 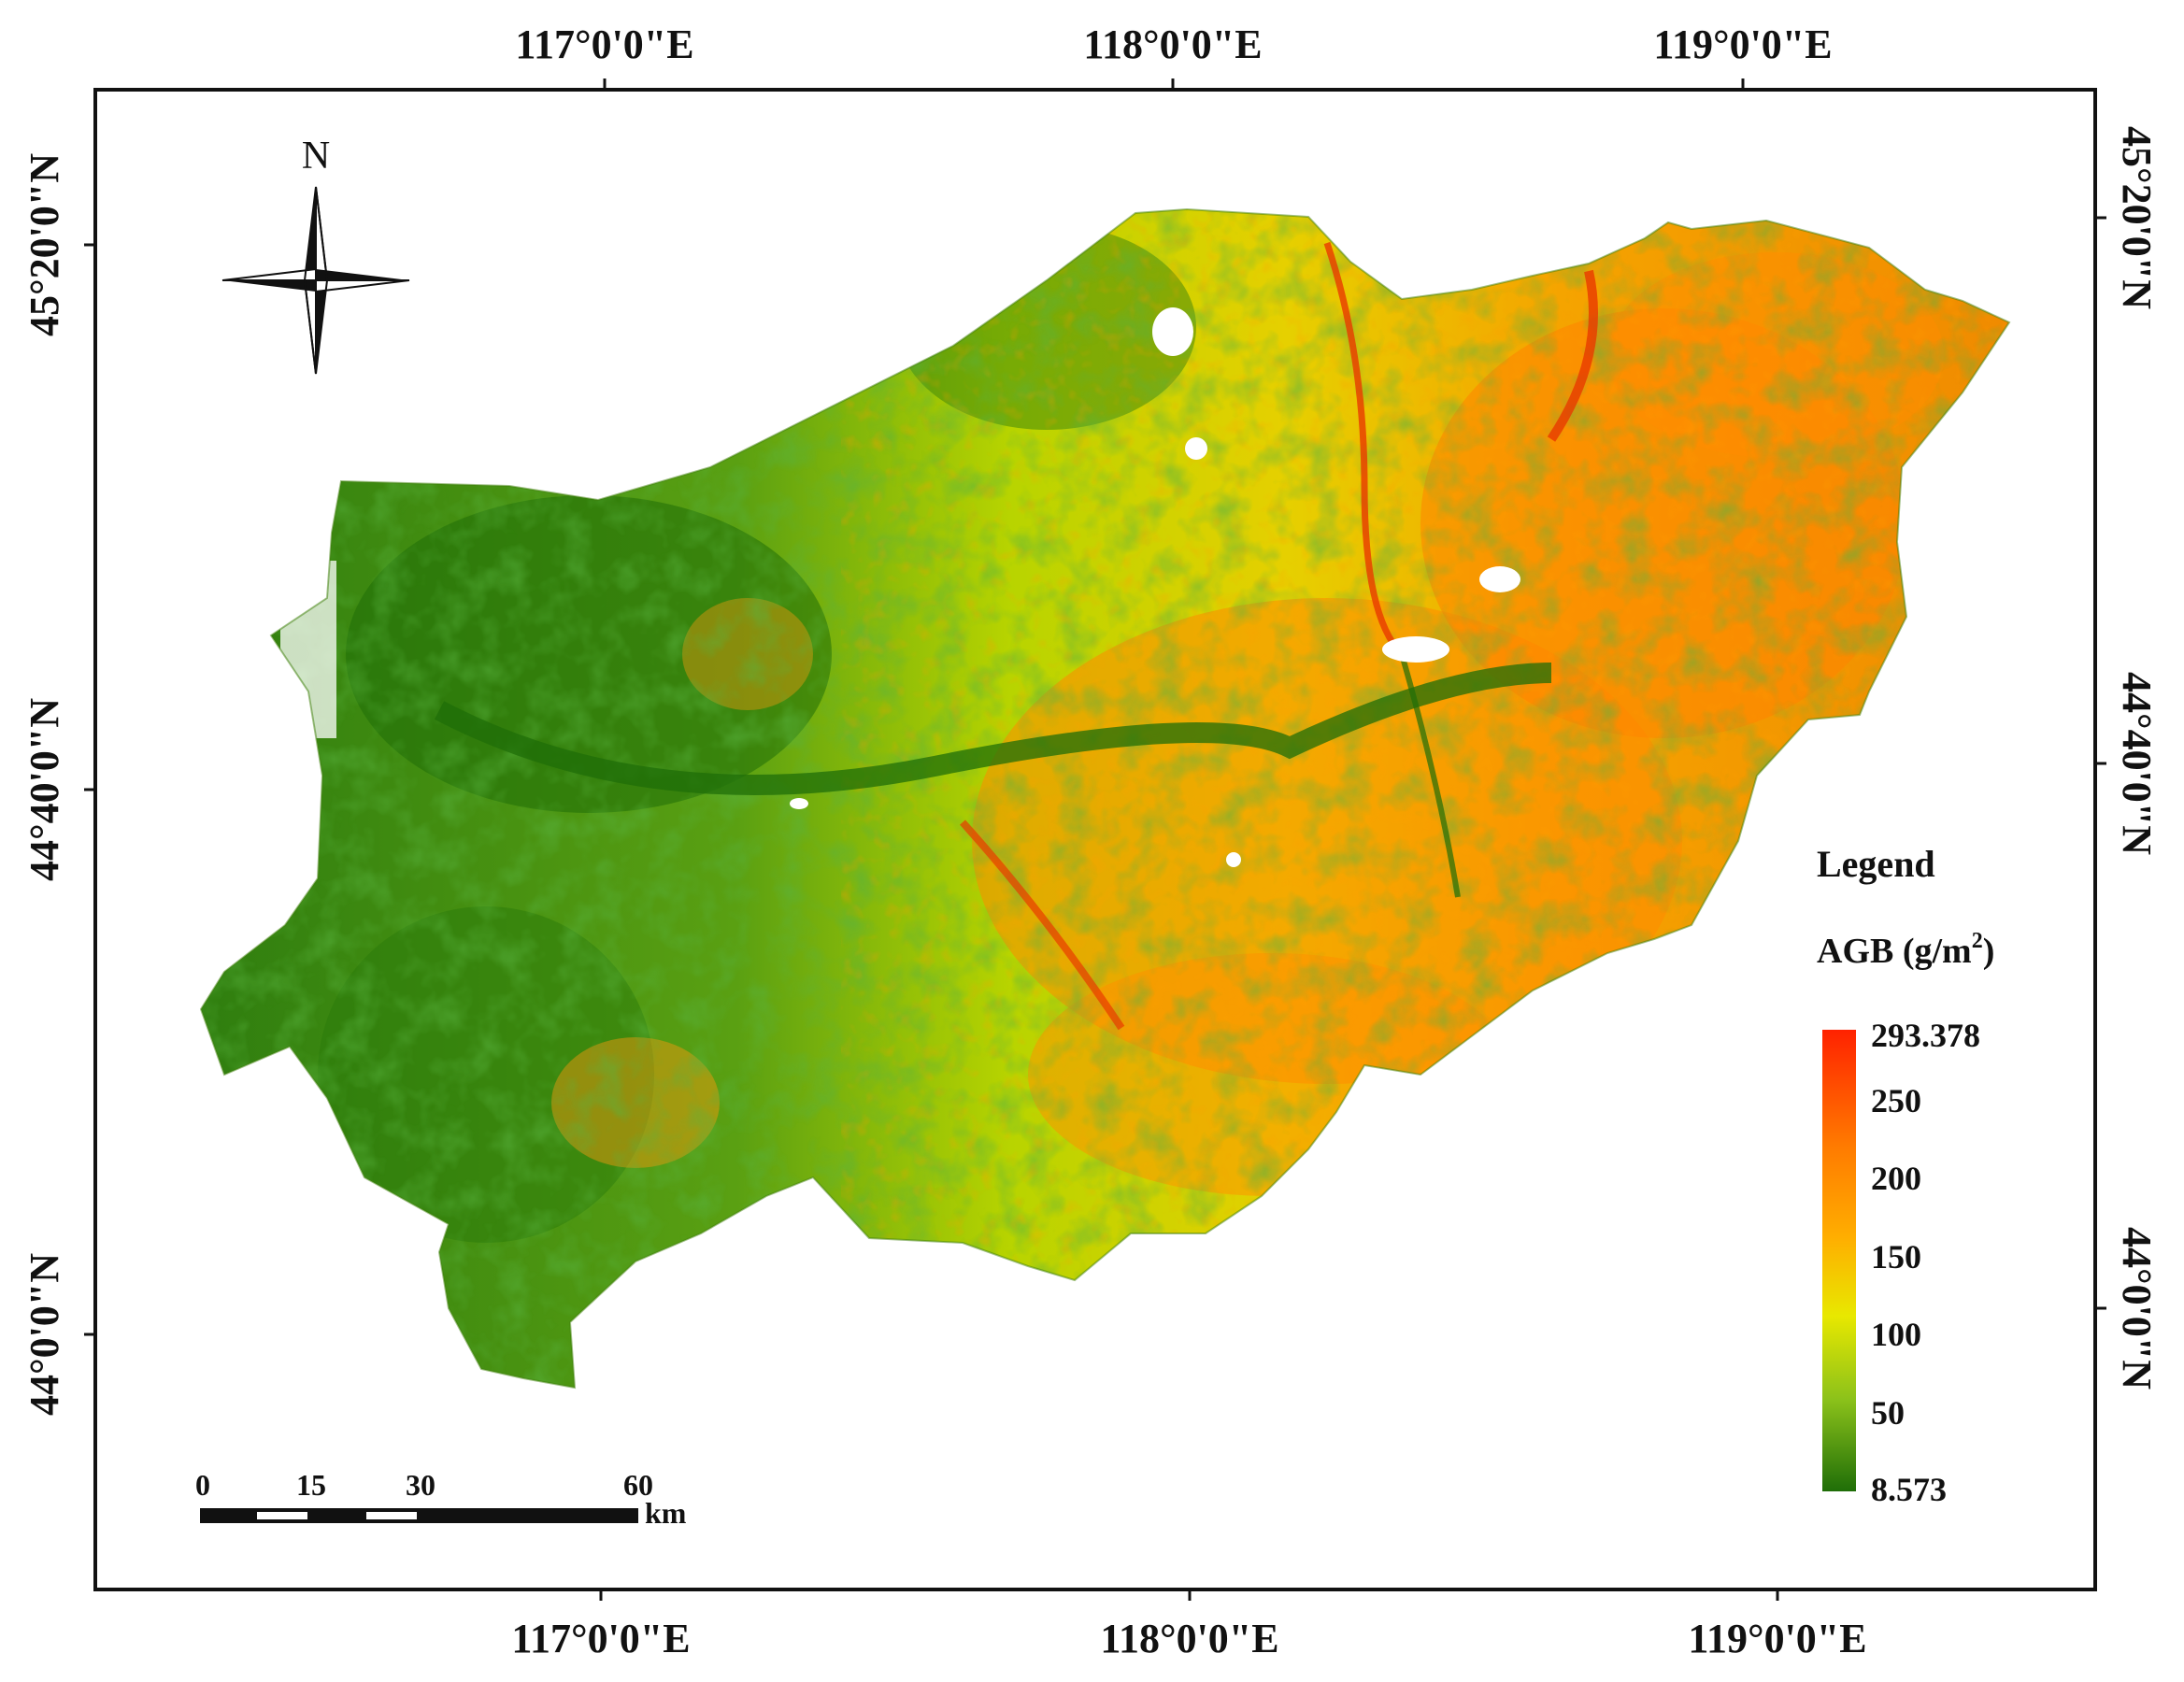 I want to click on scale-label-30: 30, so click(x=420, y=1485).